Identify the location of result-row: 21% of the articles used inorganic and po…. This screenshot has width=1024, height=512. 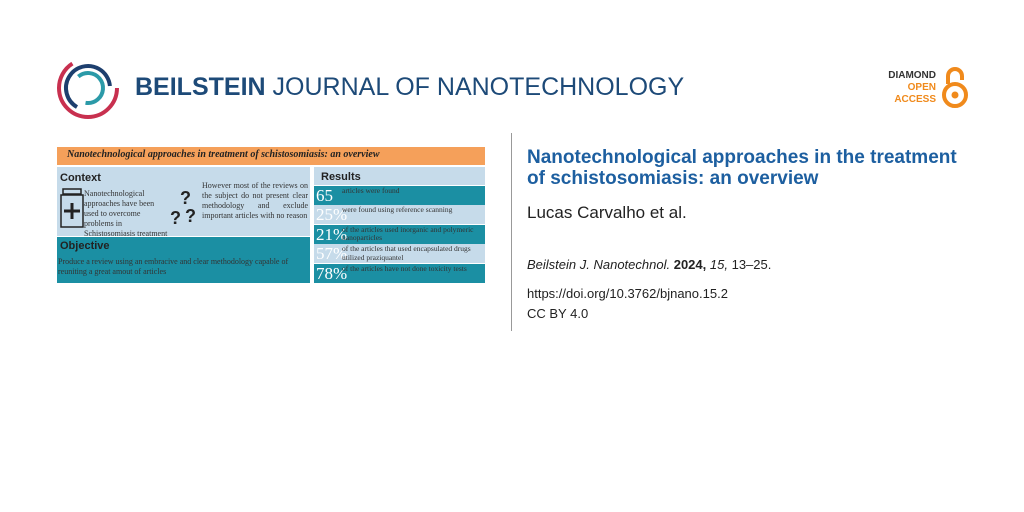
(399, 234).